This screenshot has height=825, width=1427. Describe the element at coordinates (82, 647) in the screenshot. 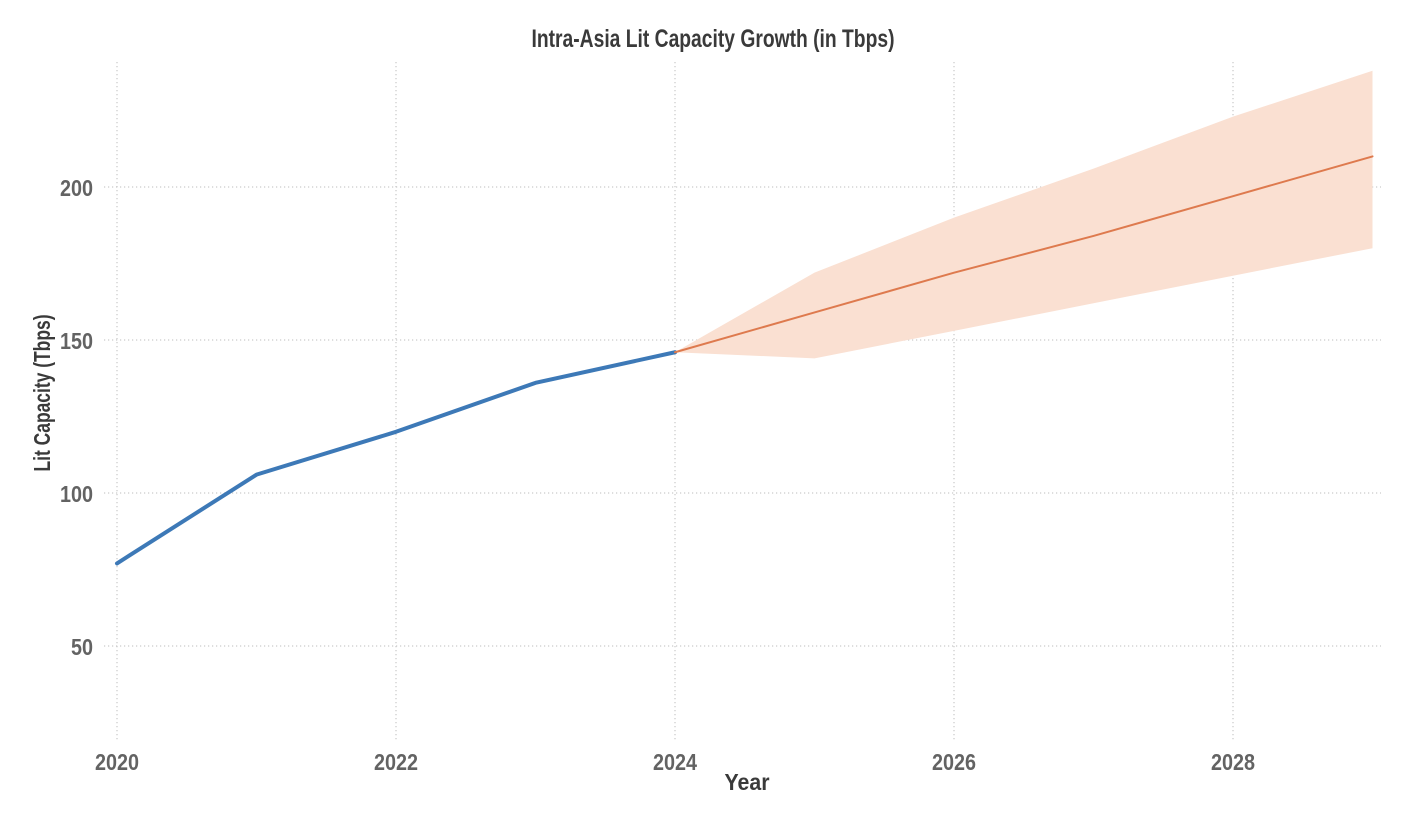

I see `y-tick-label: 50` at that location.